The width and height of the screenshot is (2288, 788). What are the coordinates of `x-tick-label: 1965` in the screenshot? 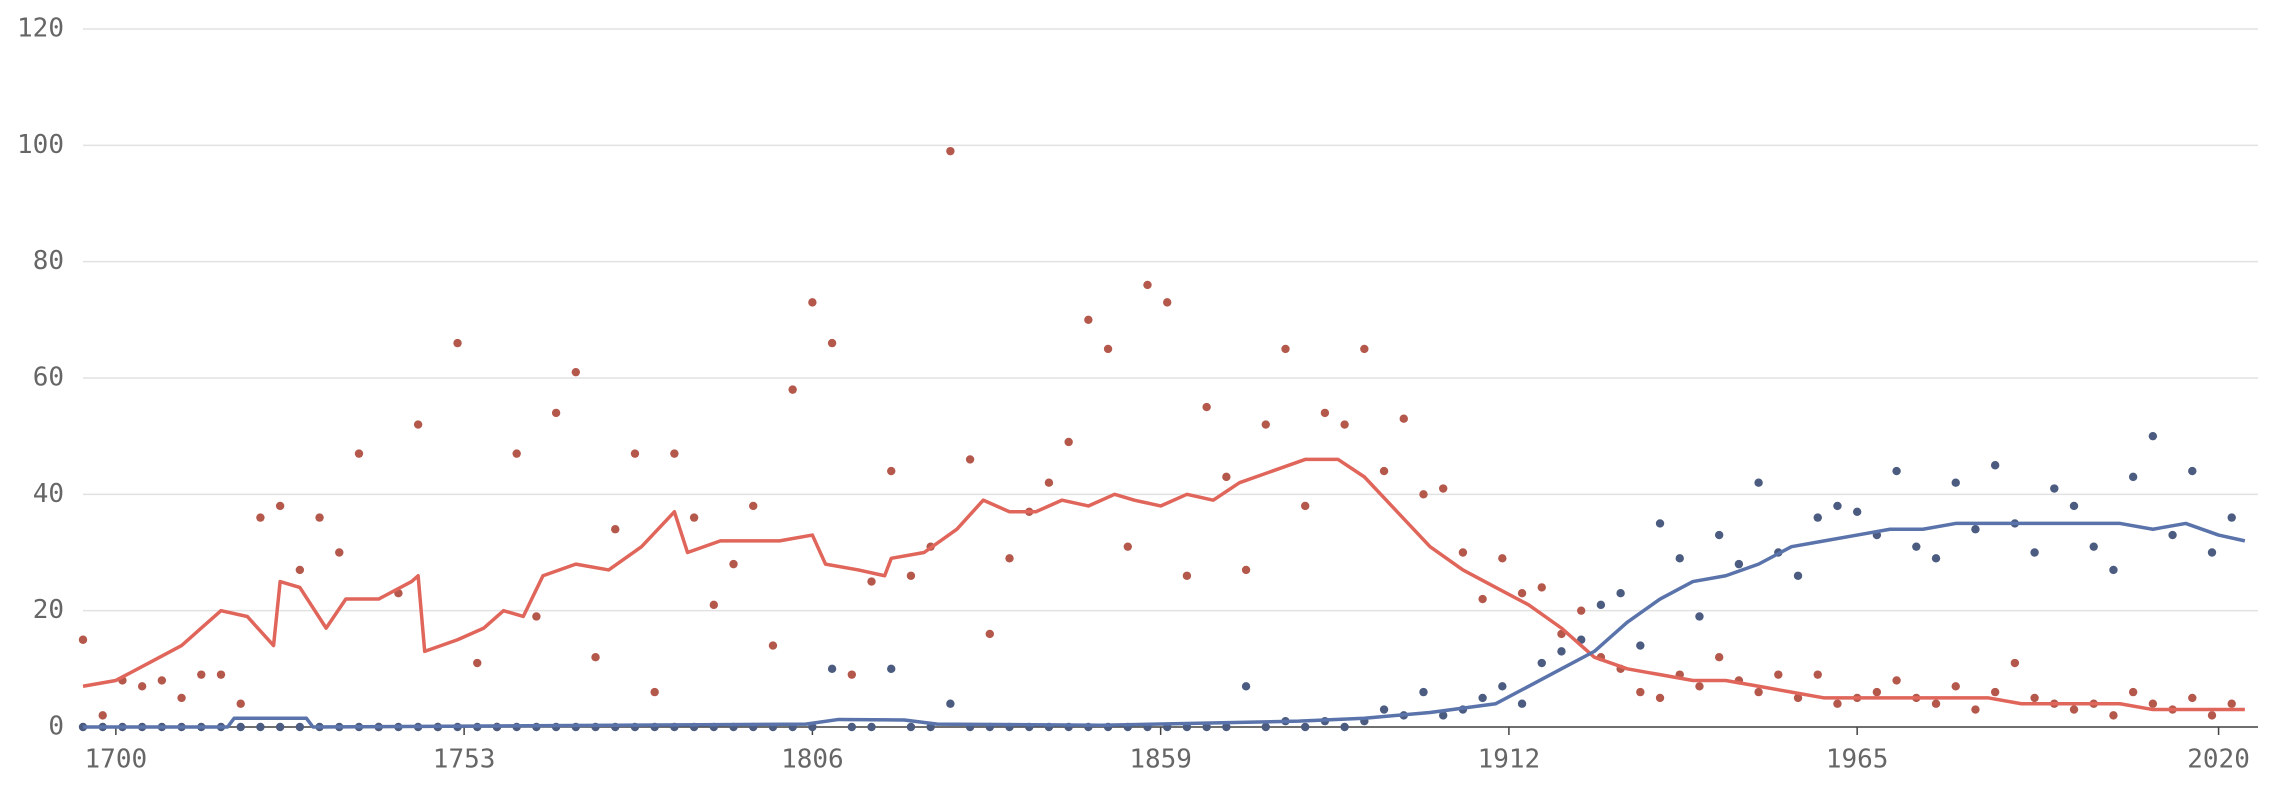 It's located at (1857, 760).